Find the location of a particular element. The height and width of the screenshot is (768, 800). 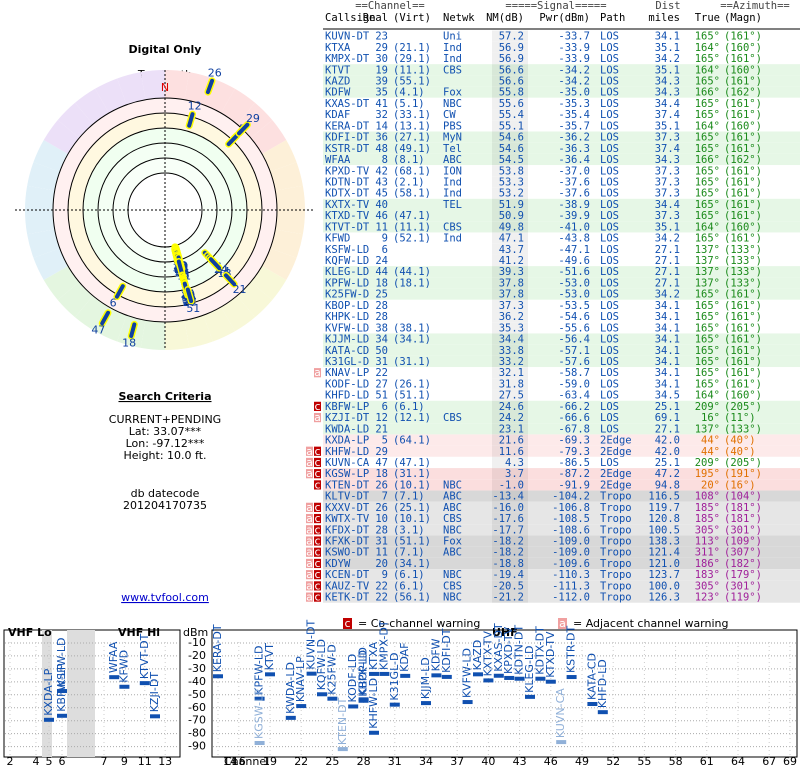

table-cell: 10 is located at coordinates (381, 519).